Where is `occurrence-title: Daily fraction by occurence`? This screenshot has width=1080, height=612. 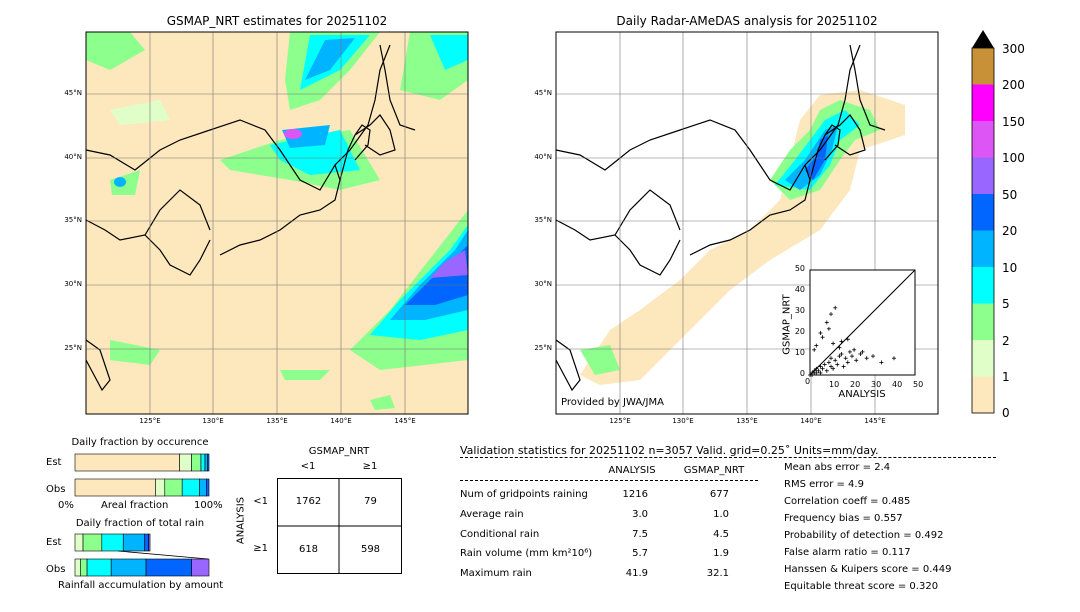
occurrence-title: Daily fraction by occurence is located at coordinates (140, 442).